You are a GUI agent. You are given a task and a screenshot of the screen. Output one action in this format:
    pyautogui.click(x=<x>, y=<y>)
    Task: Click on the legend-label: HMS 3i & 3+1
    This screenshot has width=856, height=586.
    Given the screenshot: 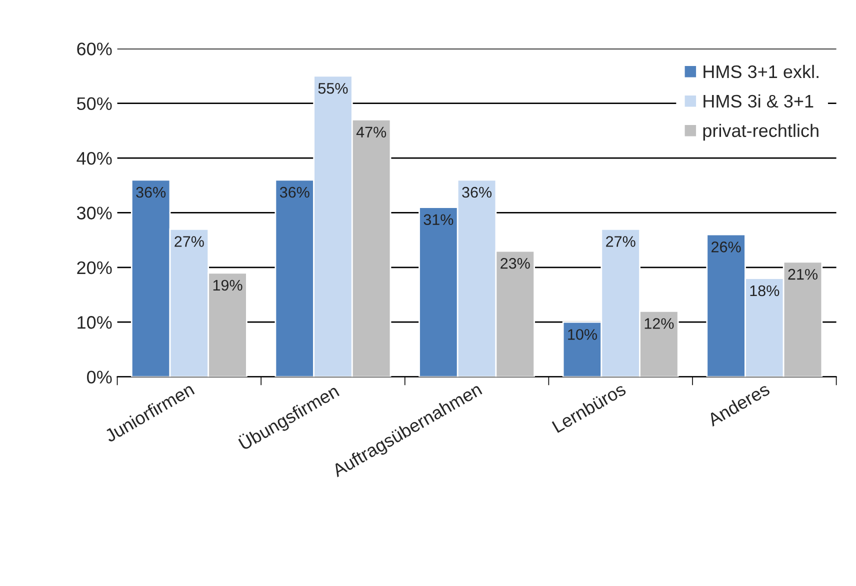 What is the action you would take?
    pyautogui.click(x=759, y=101)
    